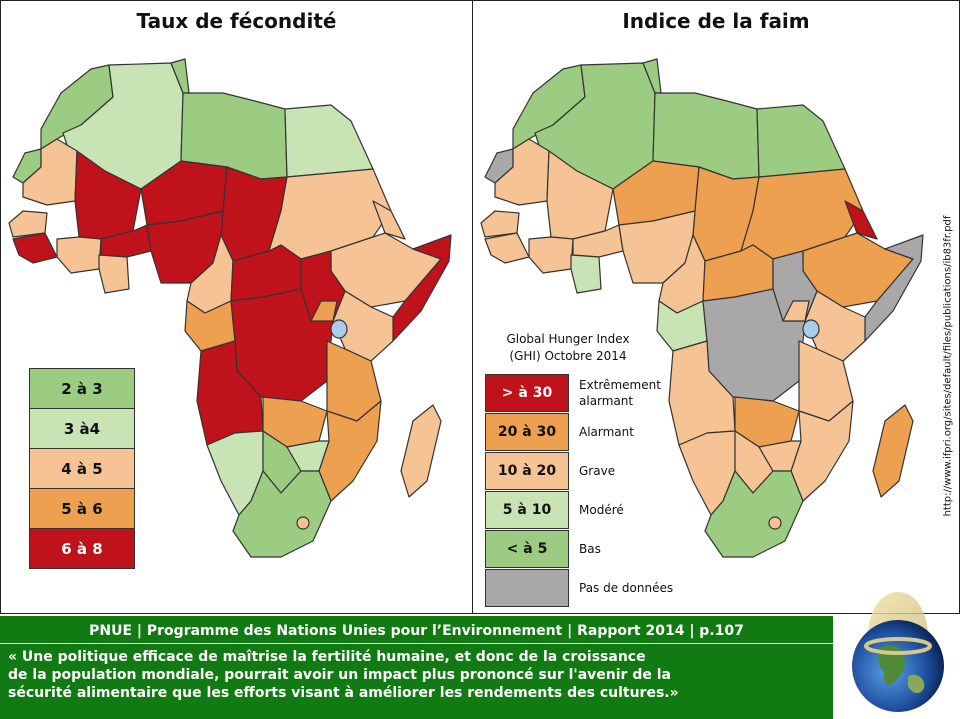 The width and height of the screenshot is (960, 719). What do you see at coordinates (716, 21) in the screenshot?
I see `hunger-map-title: Indice de la faim` at bounding box center [716, 21].